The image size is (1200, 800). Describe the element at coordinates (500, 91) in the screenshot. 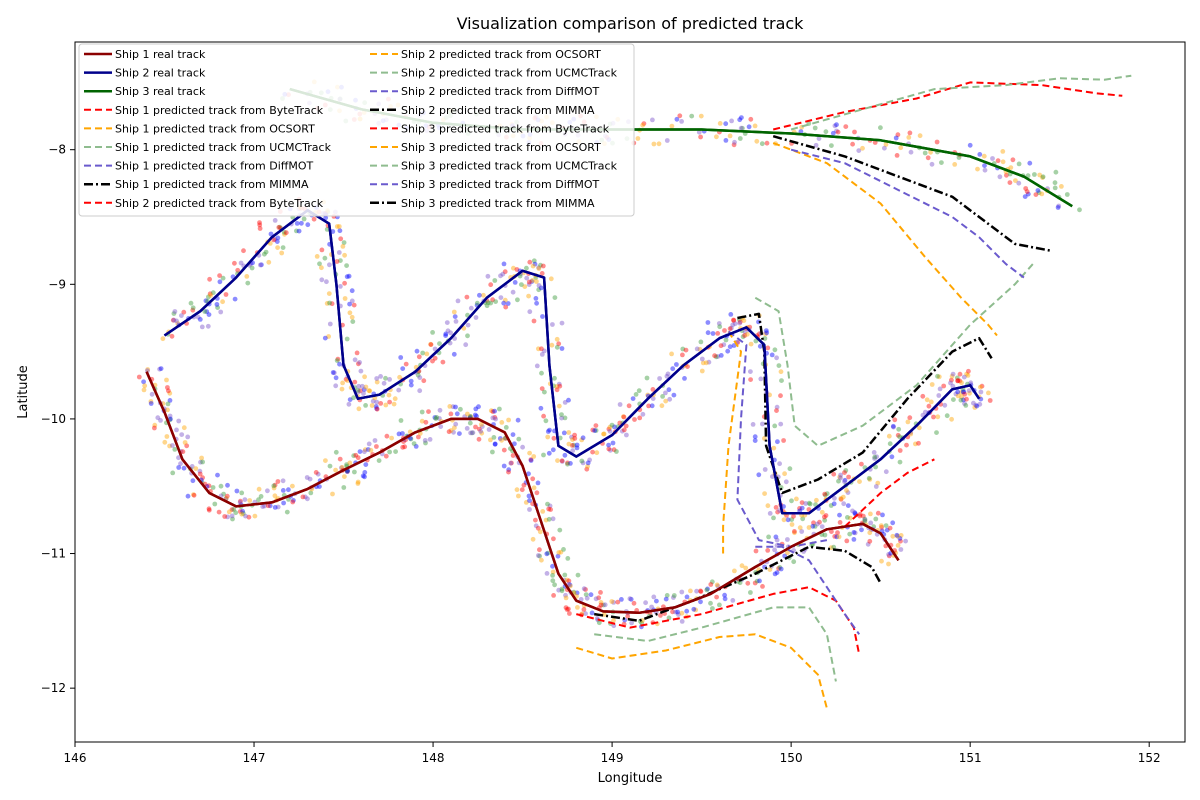

I see `legend-label: Ship 2 predicted track from DiffMOT` at that location.